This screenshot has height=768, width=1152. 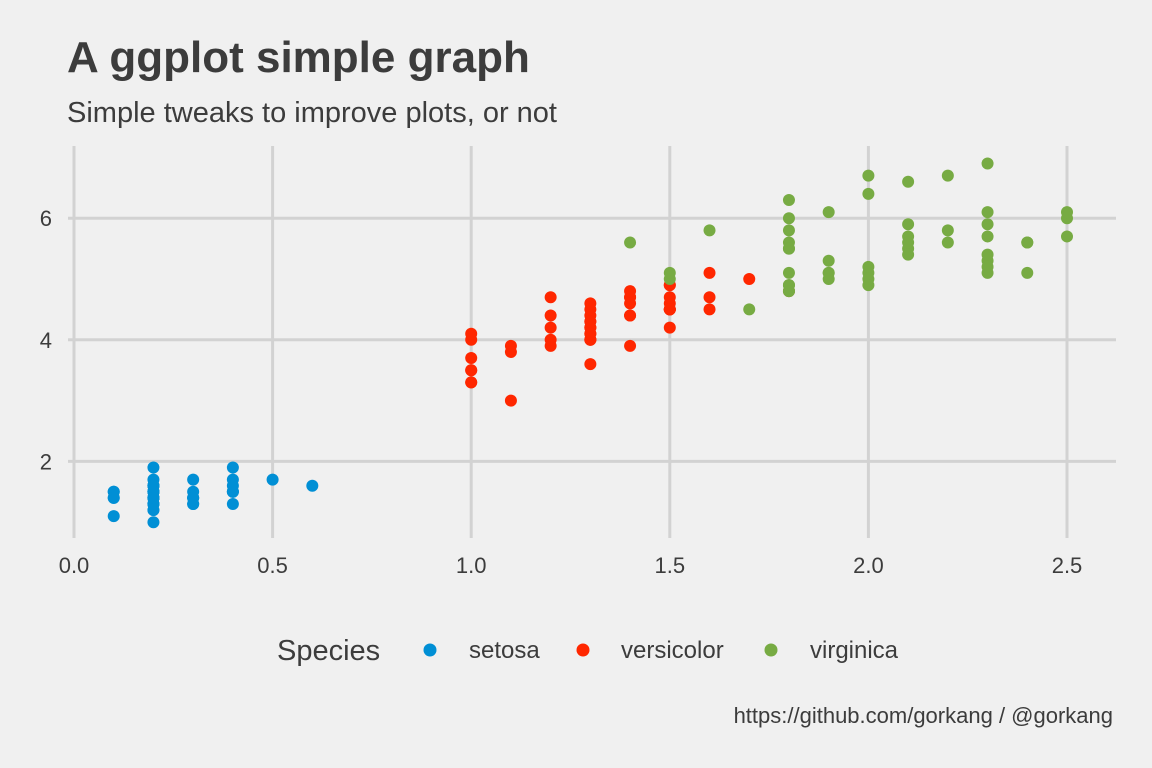 I want to click on chart-caption: https://github.com/gorkang / @gorkang, so click(x=923, y=715).